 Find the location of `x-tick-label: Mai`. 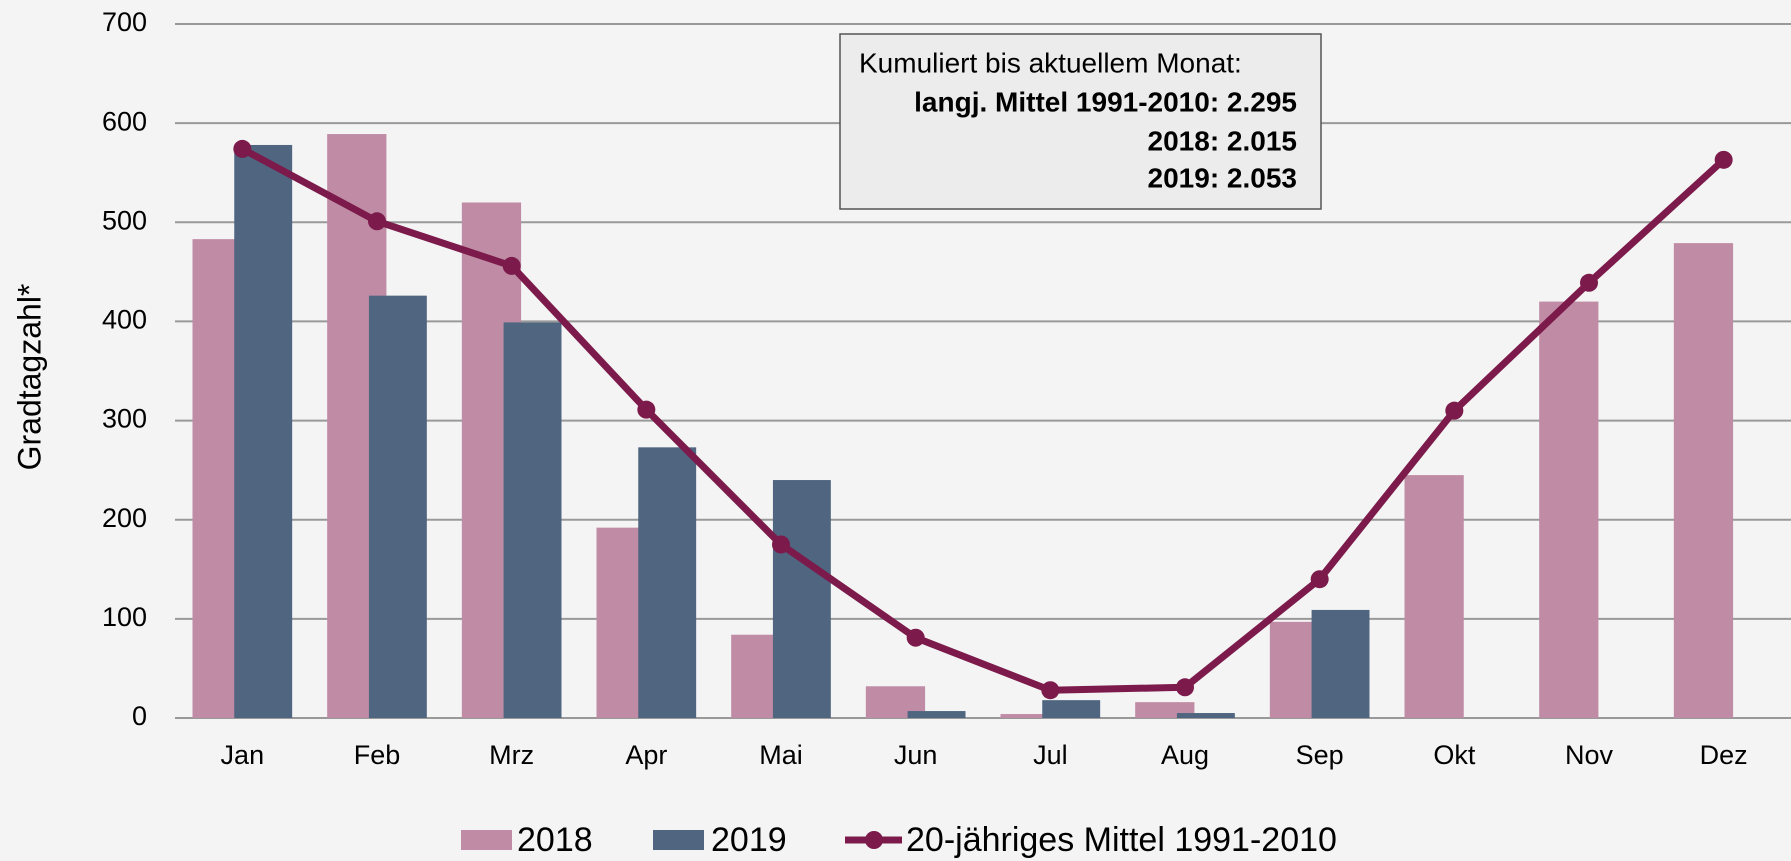

x-tick-label: Mai is located at coordinates (781, 755).